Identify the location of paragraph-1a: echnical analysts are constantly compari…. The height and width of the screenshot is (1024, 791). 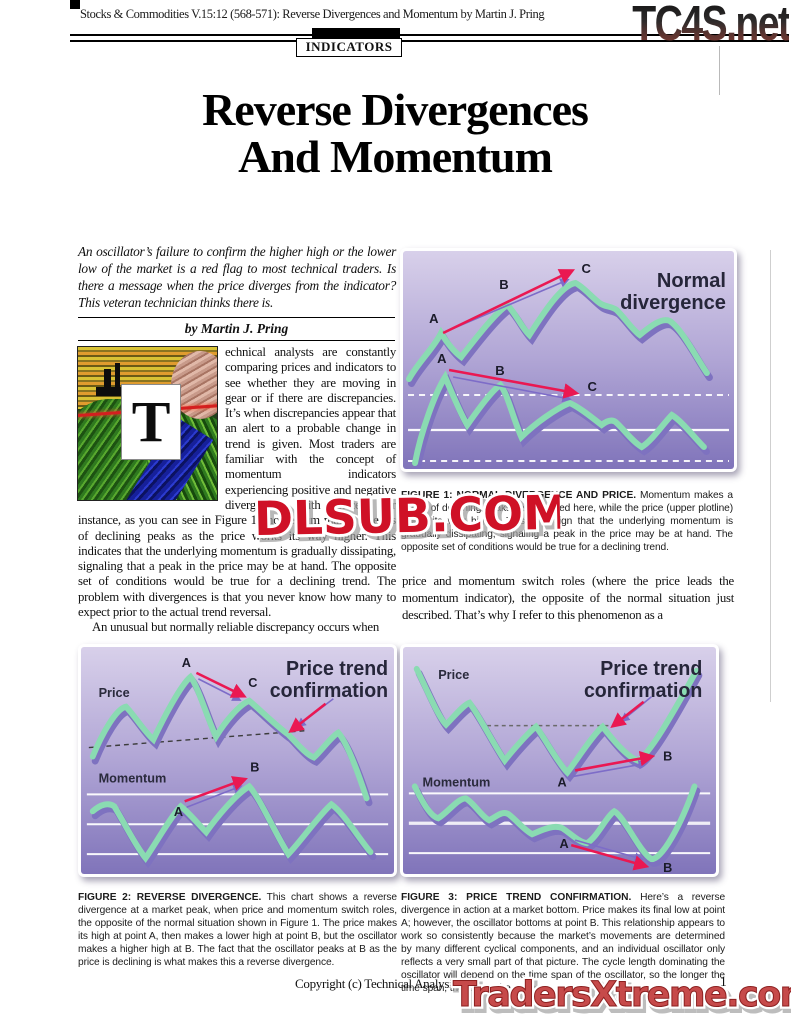
(310, 428).